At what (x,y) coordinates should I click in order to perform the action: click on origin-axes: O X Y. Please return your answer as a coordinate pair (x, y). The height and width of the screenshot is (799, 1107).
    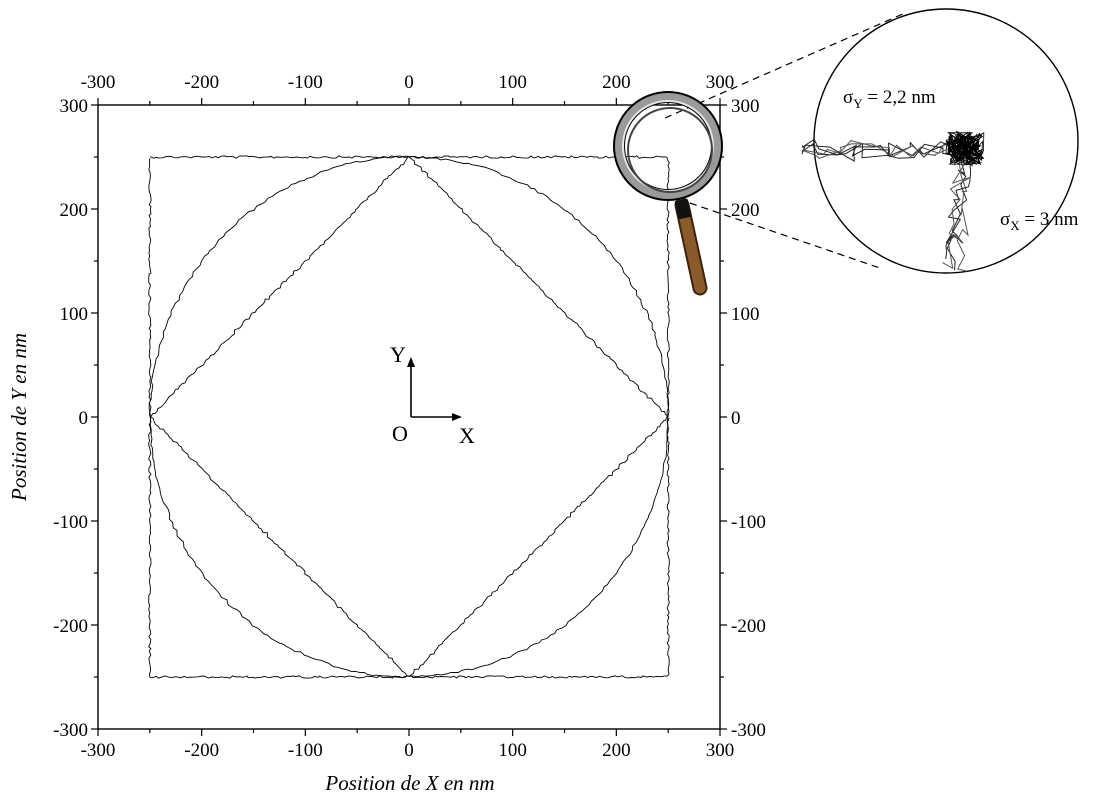
    Looking at the image, I should click on (432, 395).